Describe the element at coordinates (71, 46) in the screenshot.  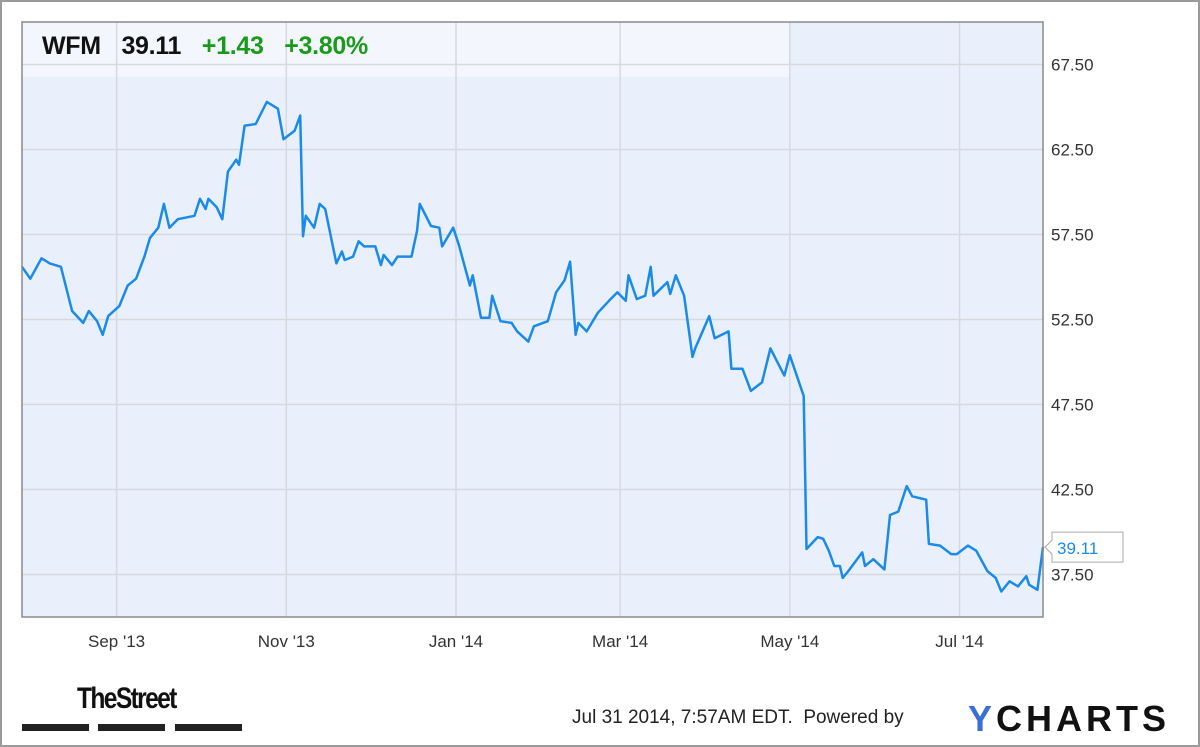
I see `ticker-symbol: WFM` at that location.